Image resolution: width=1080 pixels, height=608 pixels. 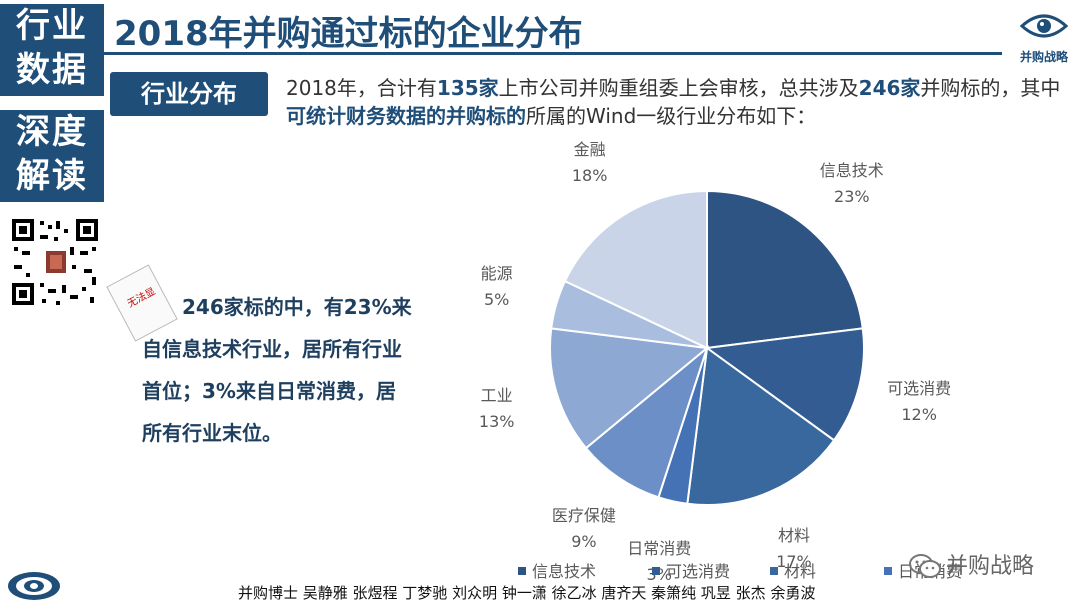 What do you see at coordinates (52, 132) in the screenshot?
I see `sidebar-text: 深度` at bounding box center [52, 132].